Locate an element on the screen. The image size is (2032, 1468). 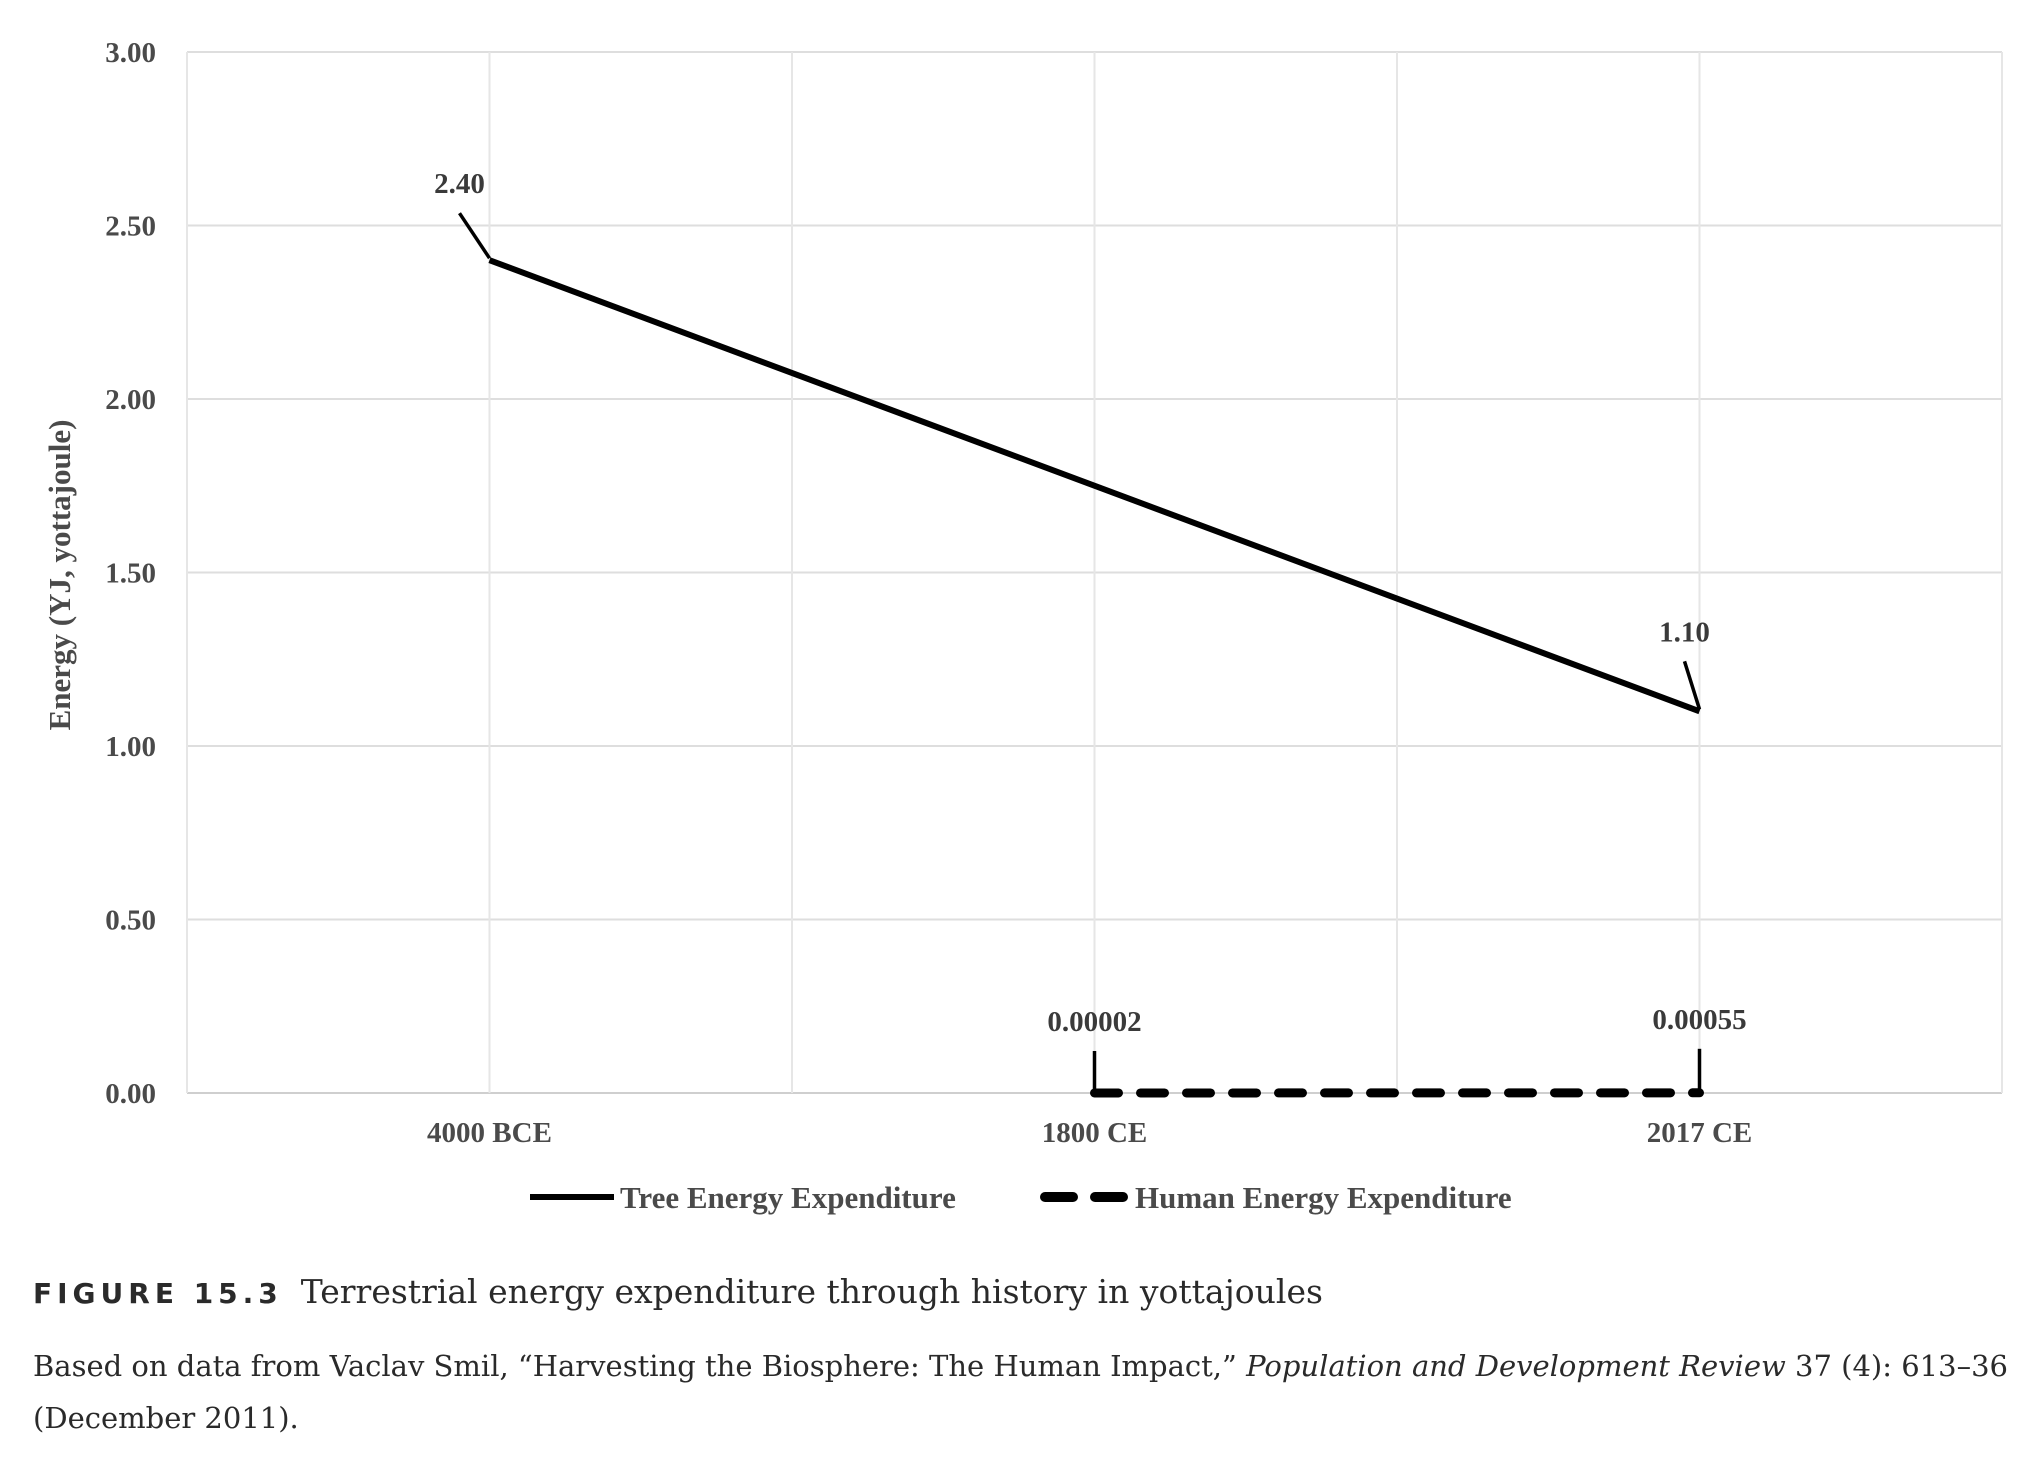
figure-label: FIGURE 15.3 is located at coordinates (158, 1293).